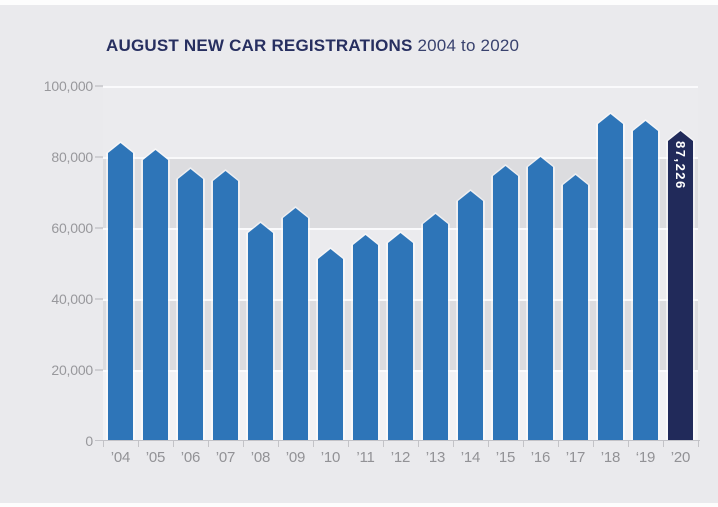 This screenshot has width=718, height=507. I want to click on bar-’04, so click(120, 292).